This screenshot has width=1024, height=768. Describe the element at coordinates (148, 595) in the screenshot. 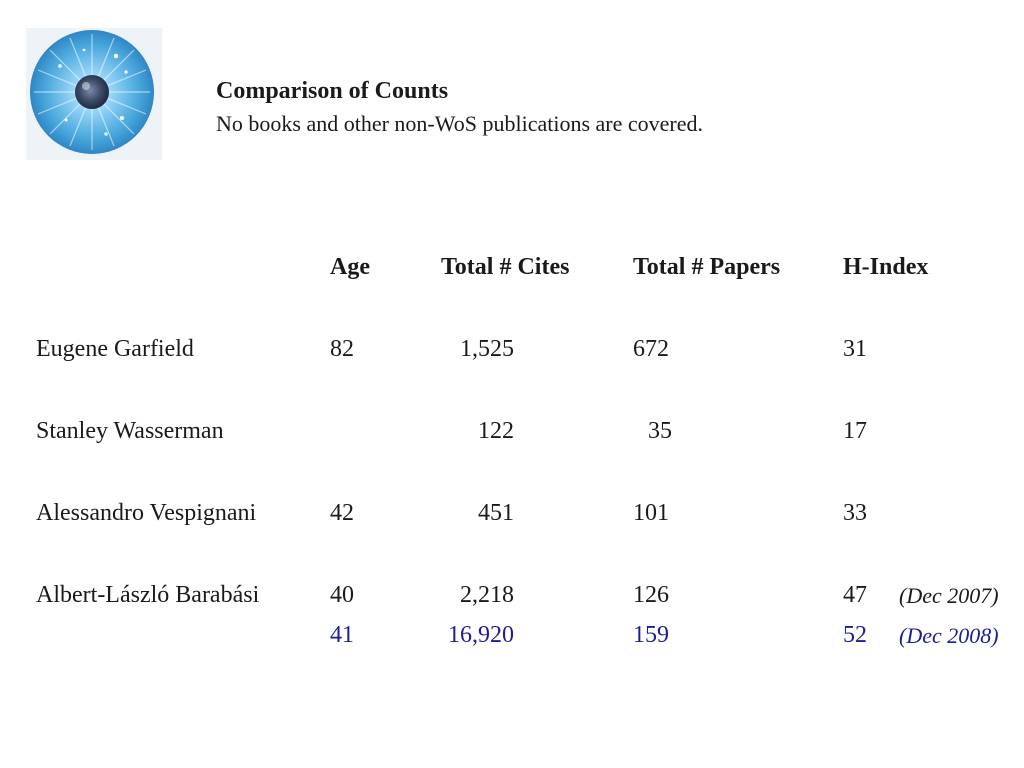

I see `row-name: Albert-László Barabási` at that location.